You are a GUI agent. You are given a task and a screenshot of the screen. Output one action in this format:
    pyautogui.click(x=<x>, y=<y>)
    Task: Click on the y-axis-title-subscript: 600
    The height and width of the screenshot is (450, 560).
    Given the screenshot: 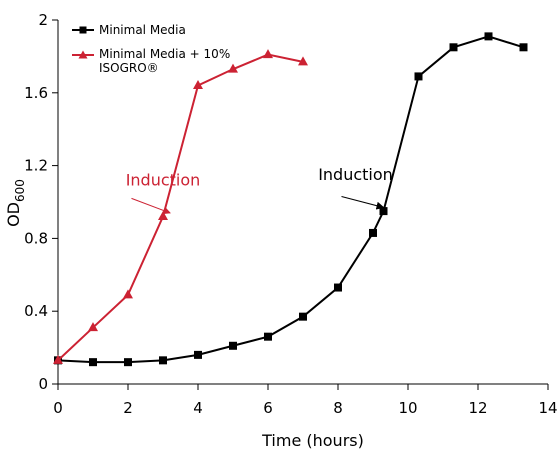 What is the action you would take?
    pyautogui.click(x=20, y=190)
    